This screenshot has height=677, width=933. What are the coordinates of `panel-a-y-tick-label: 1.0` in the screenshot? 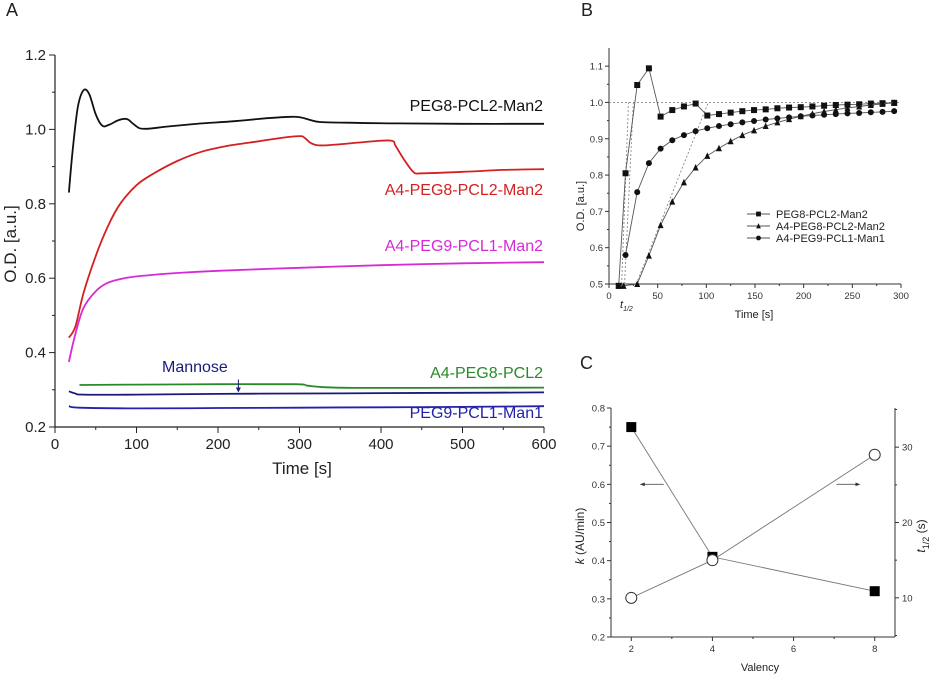 It's located at (35, 129).